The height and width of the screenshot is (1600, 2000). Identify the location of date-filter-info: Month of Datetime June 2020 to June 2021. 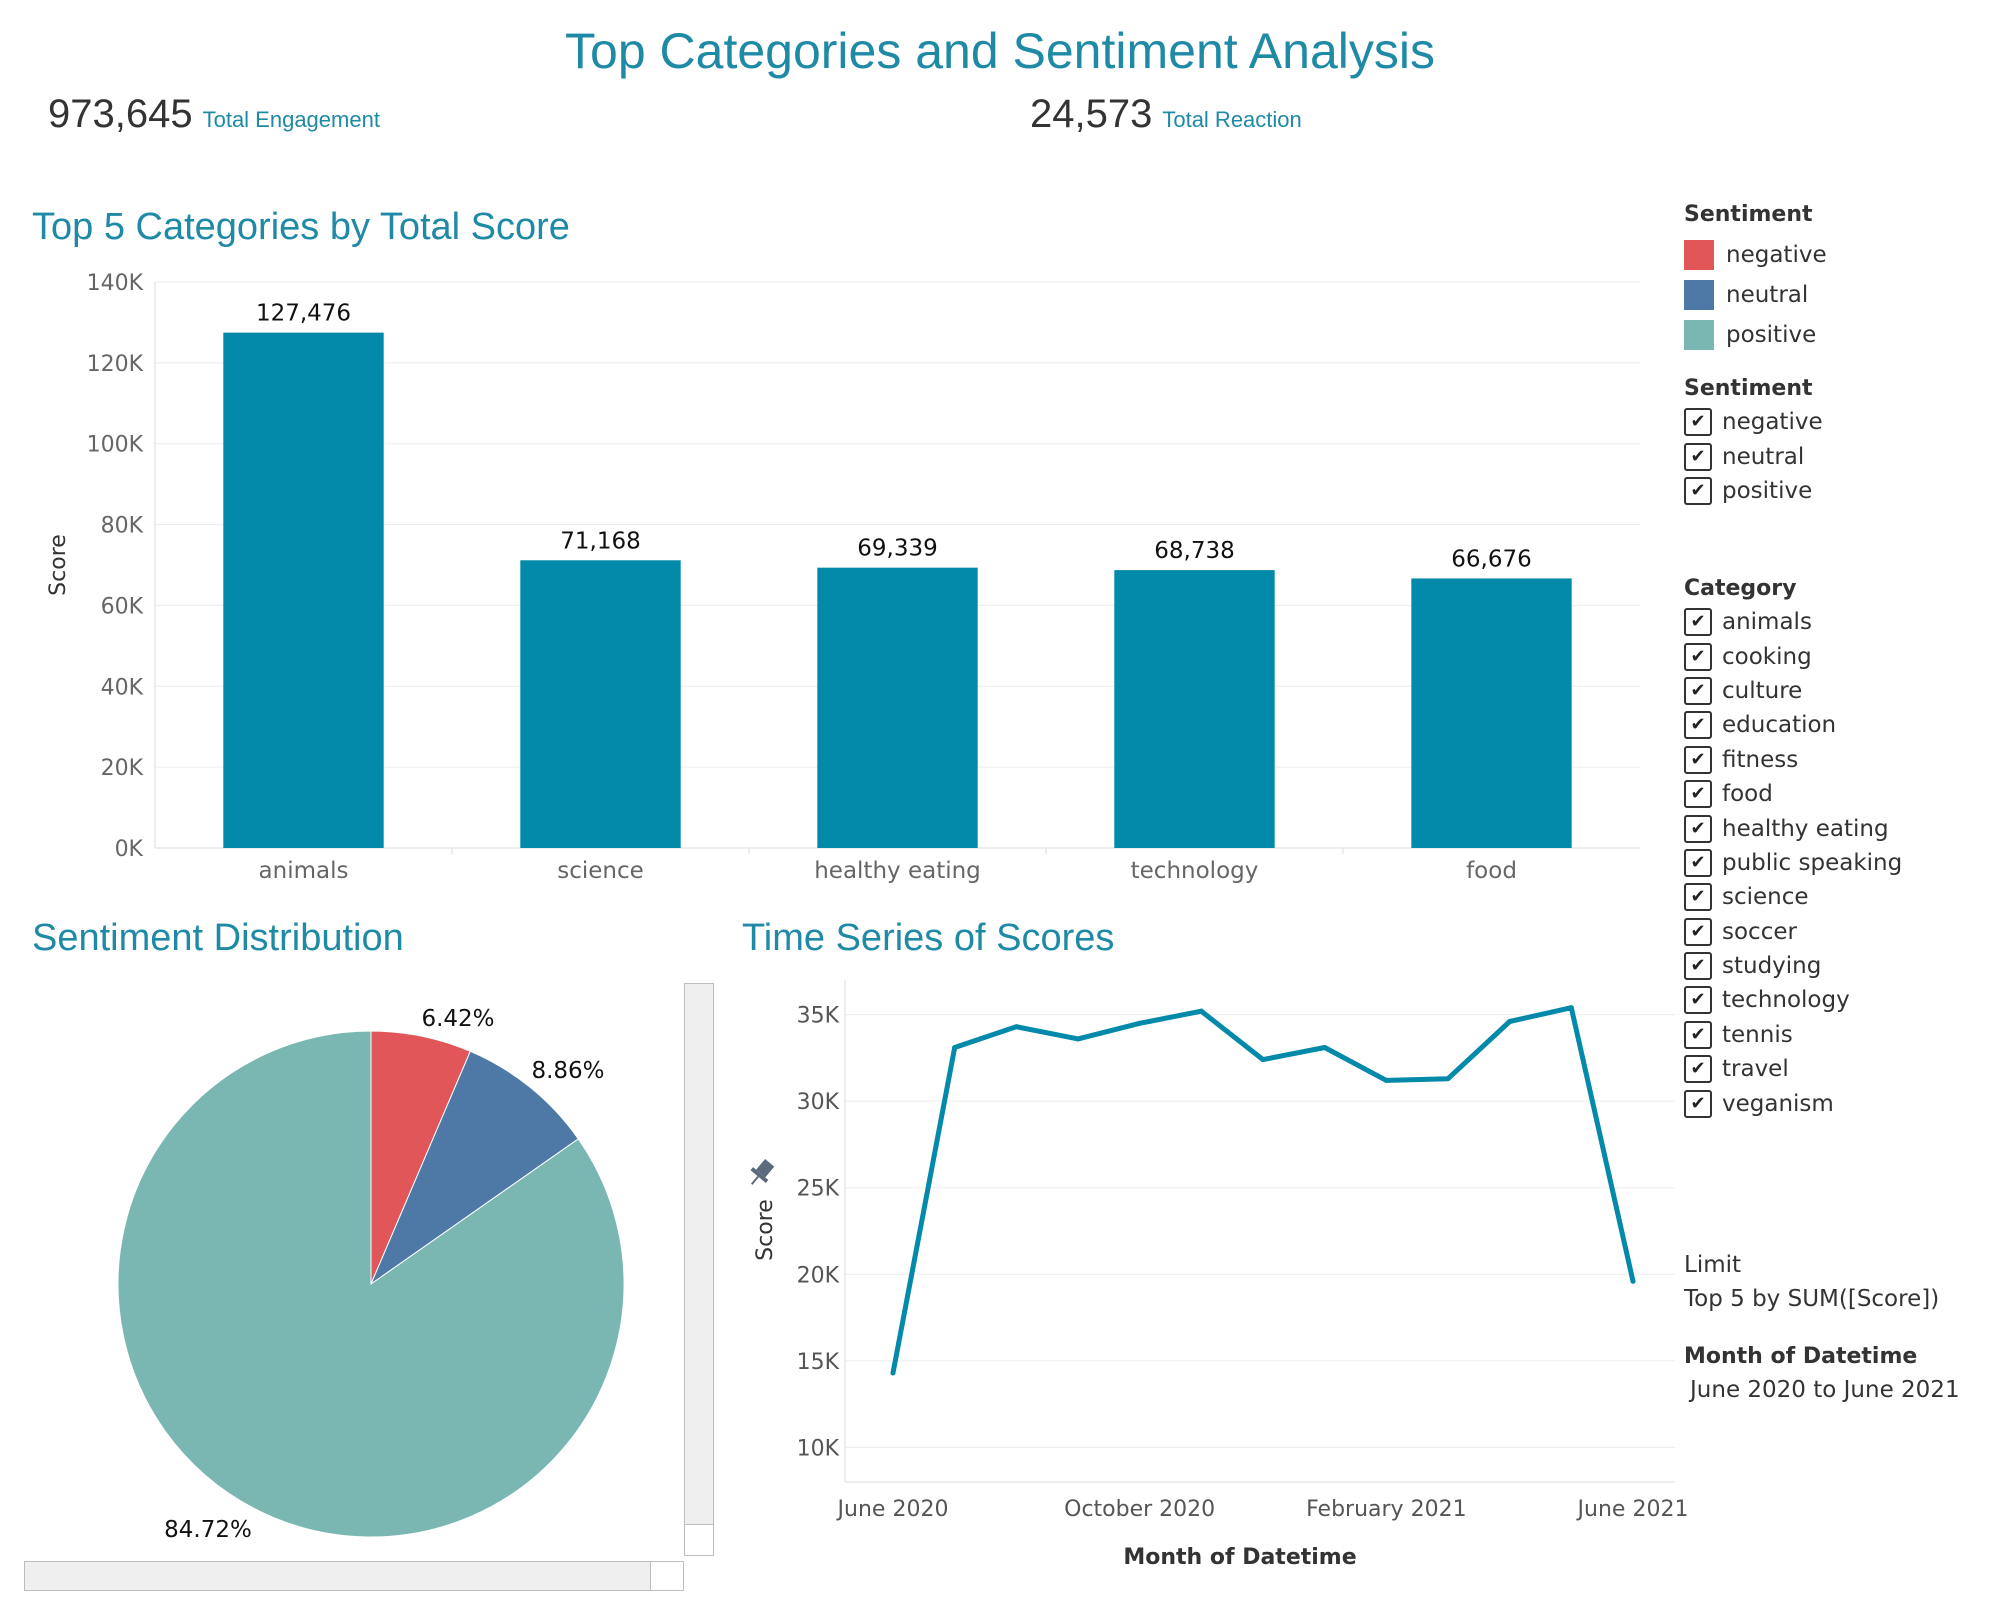
(1822, 1373).